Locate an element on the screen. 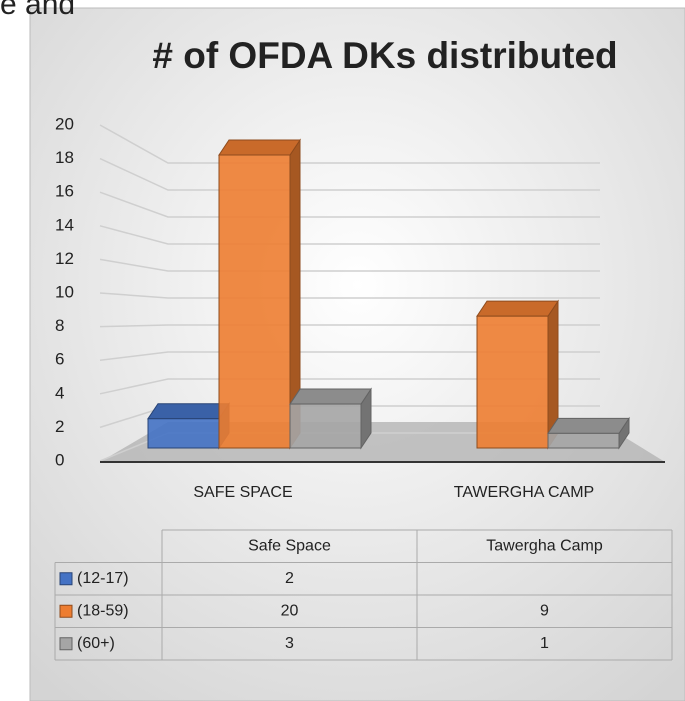  chart-title: # of OFDA DKs distributed is located at coordinates (384, 55).